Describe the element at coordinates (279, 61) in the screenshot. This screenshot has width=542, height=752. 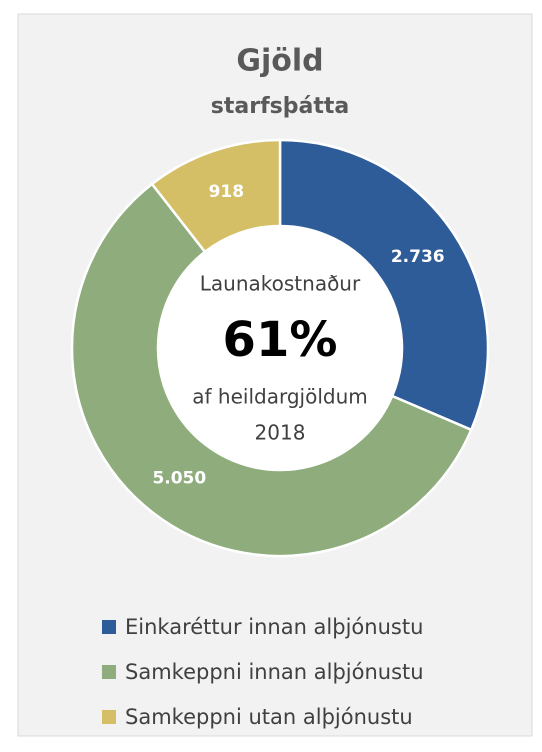
I see `chart-title: Gjöld` at that location.